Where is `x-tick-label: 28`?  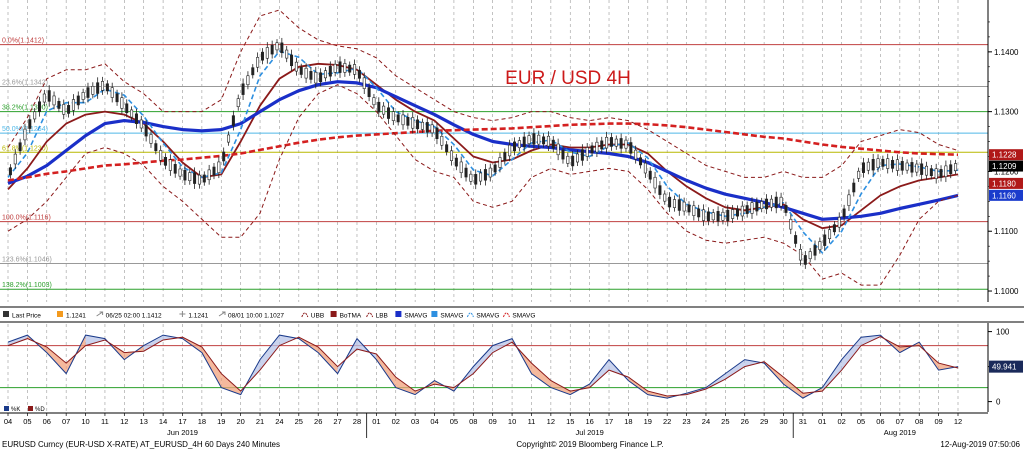
x-tick-label: 28 is located at coordinates (357, 421).